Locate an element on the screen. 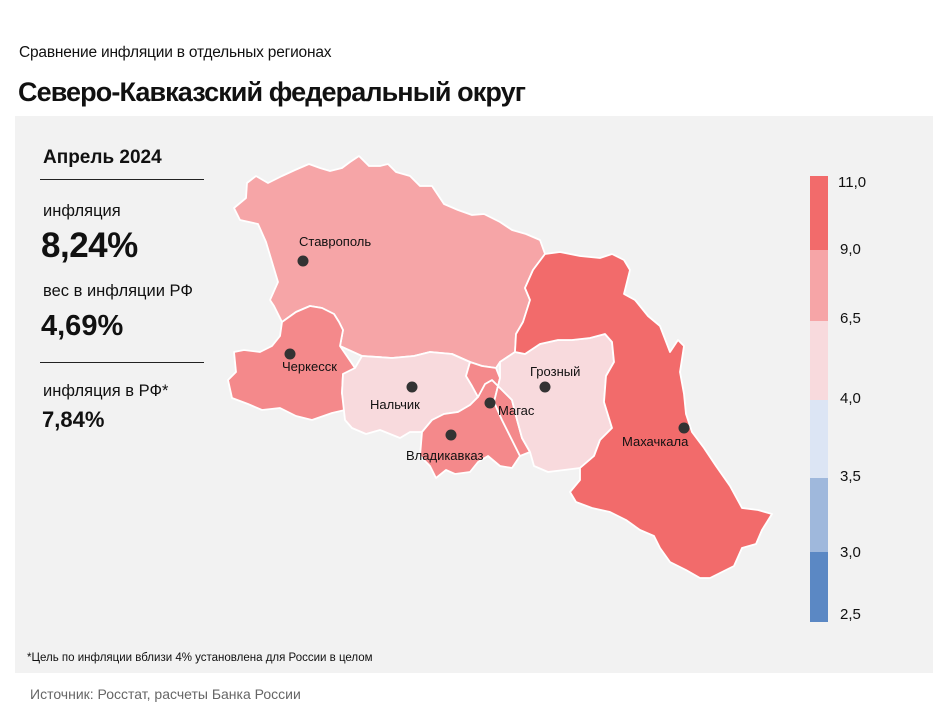  color-legend: 11,0 9,0 6,5 4,0 3,5 3,0 2,5 is located at coordinates (838, 398).